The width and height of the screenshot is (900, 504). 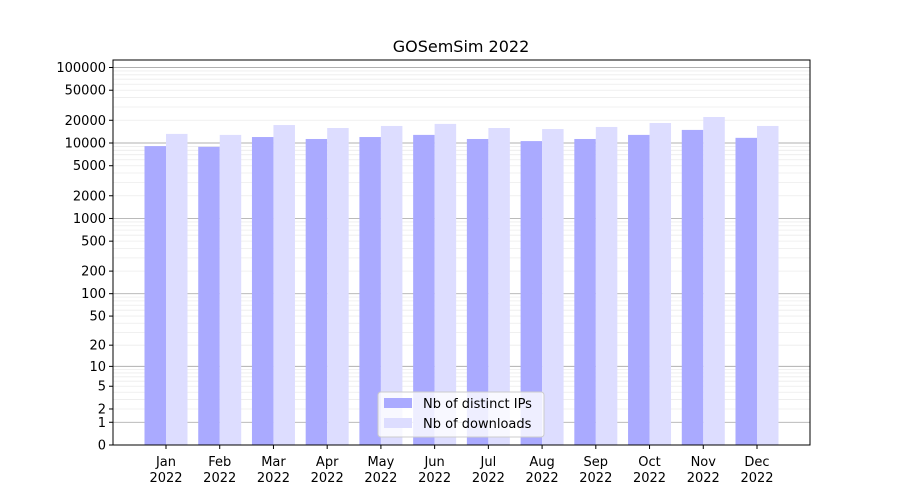 I want to click on y-tick-label: 10000, so click(x=85, y=143).